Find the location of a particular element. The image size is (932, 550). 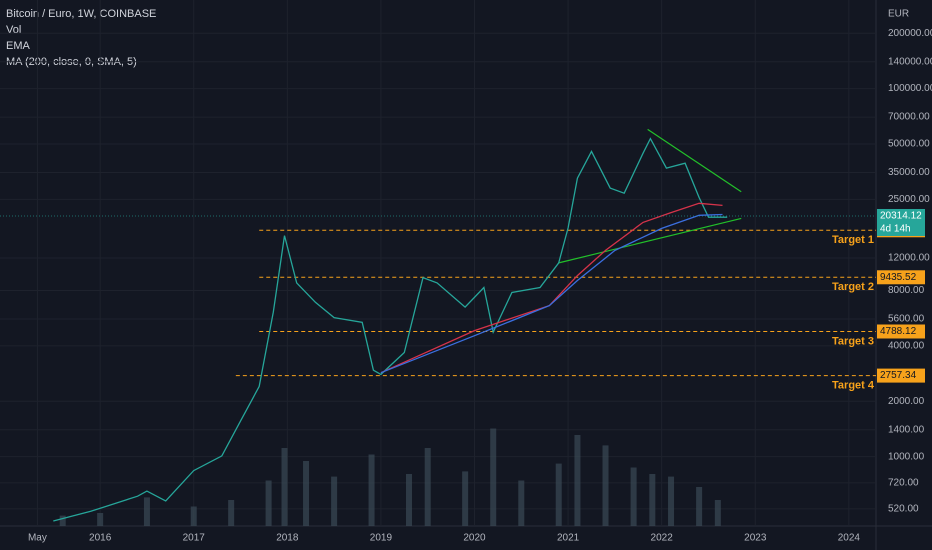

x-tick-label: 2016 is located at coordinates (100, 538).